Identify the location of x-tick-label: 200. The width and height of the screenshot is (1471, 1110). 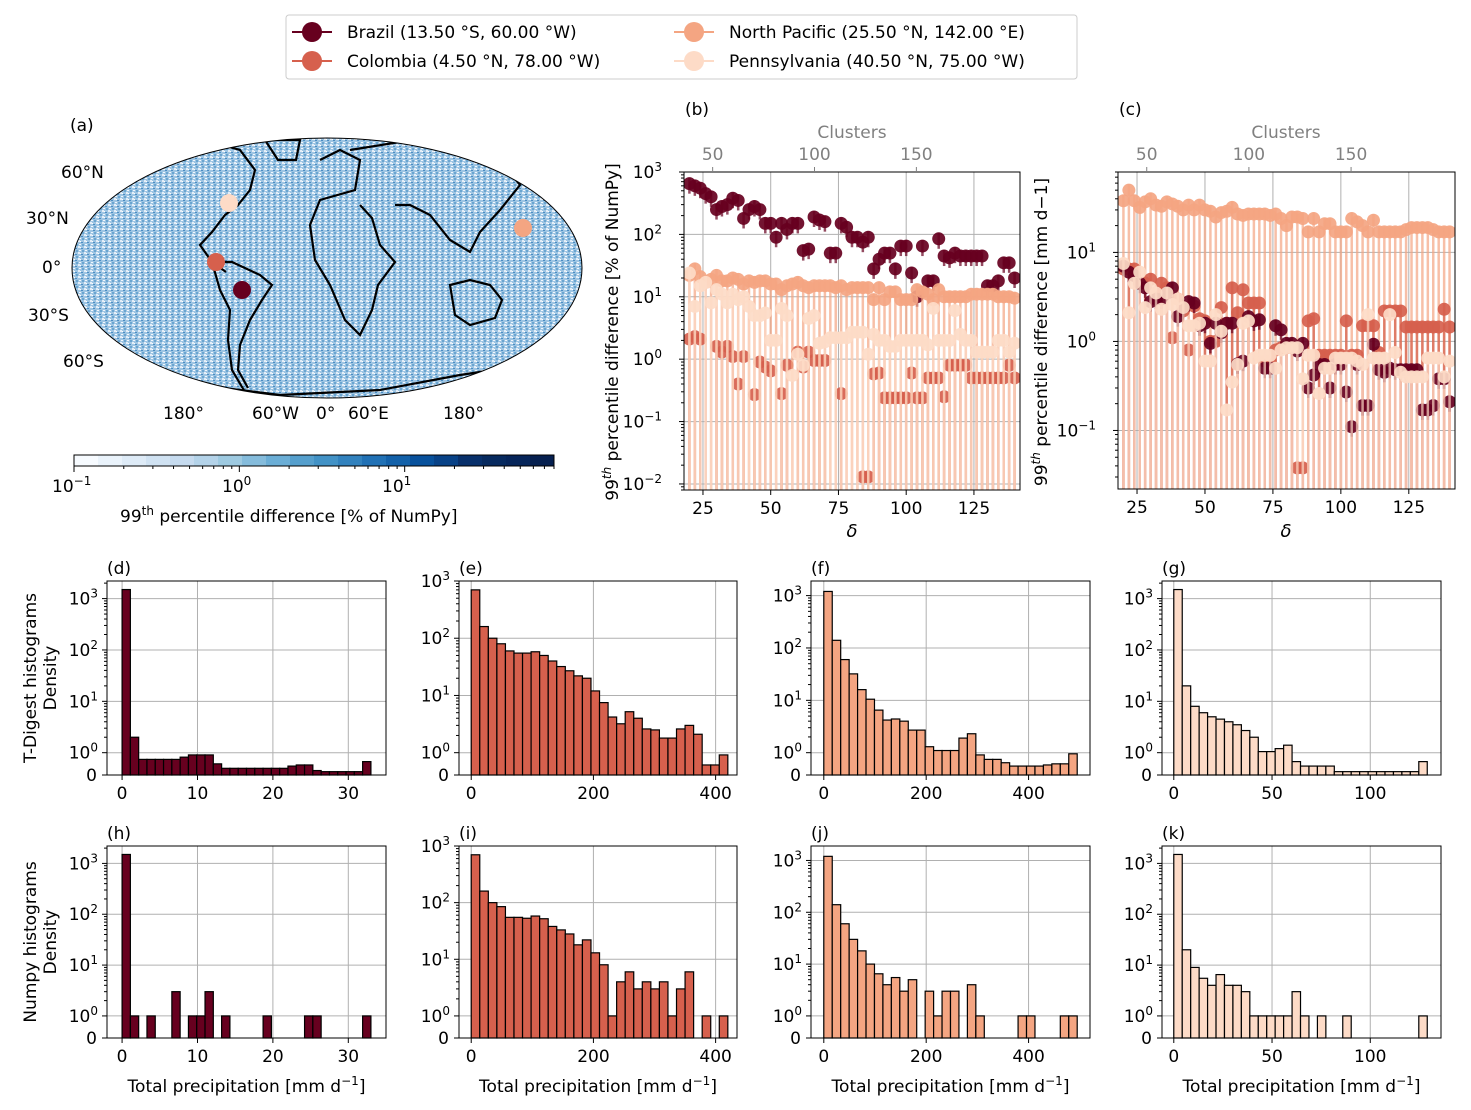
(593, 794).